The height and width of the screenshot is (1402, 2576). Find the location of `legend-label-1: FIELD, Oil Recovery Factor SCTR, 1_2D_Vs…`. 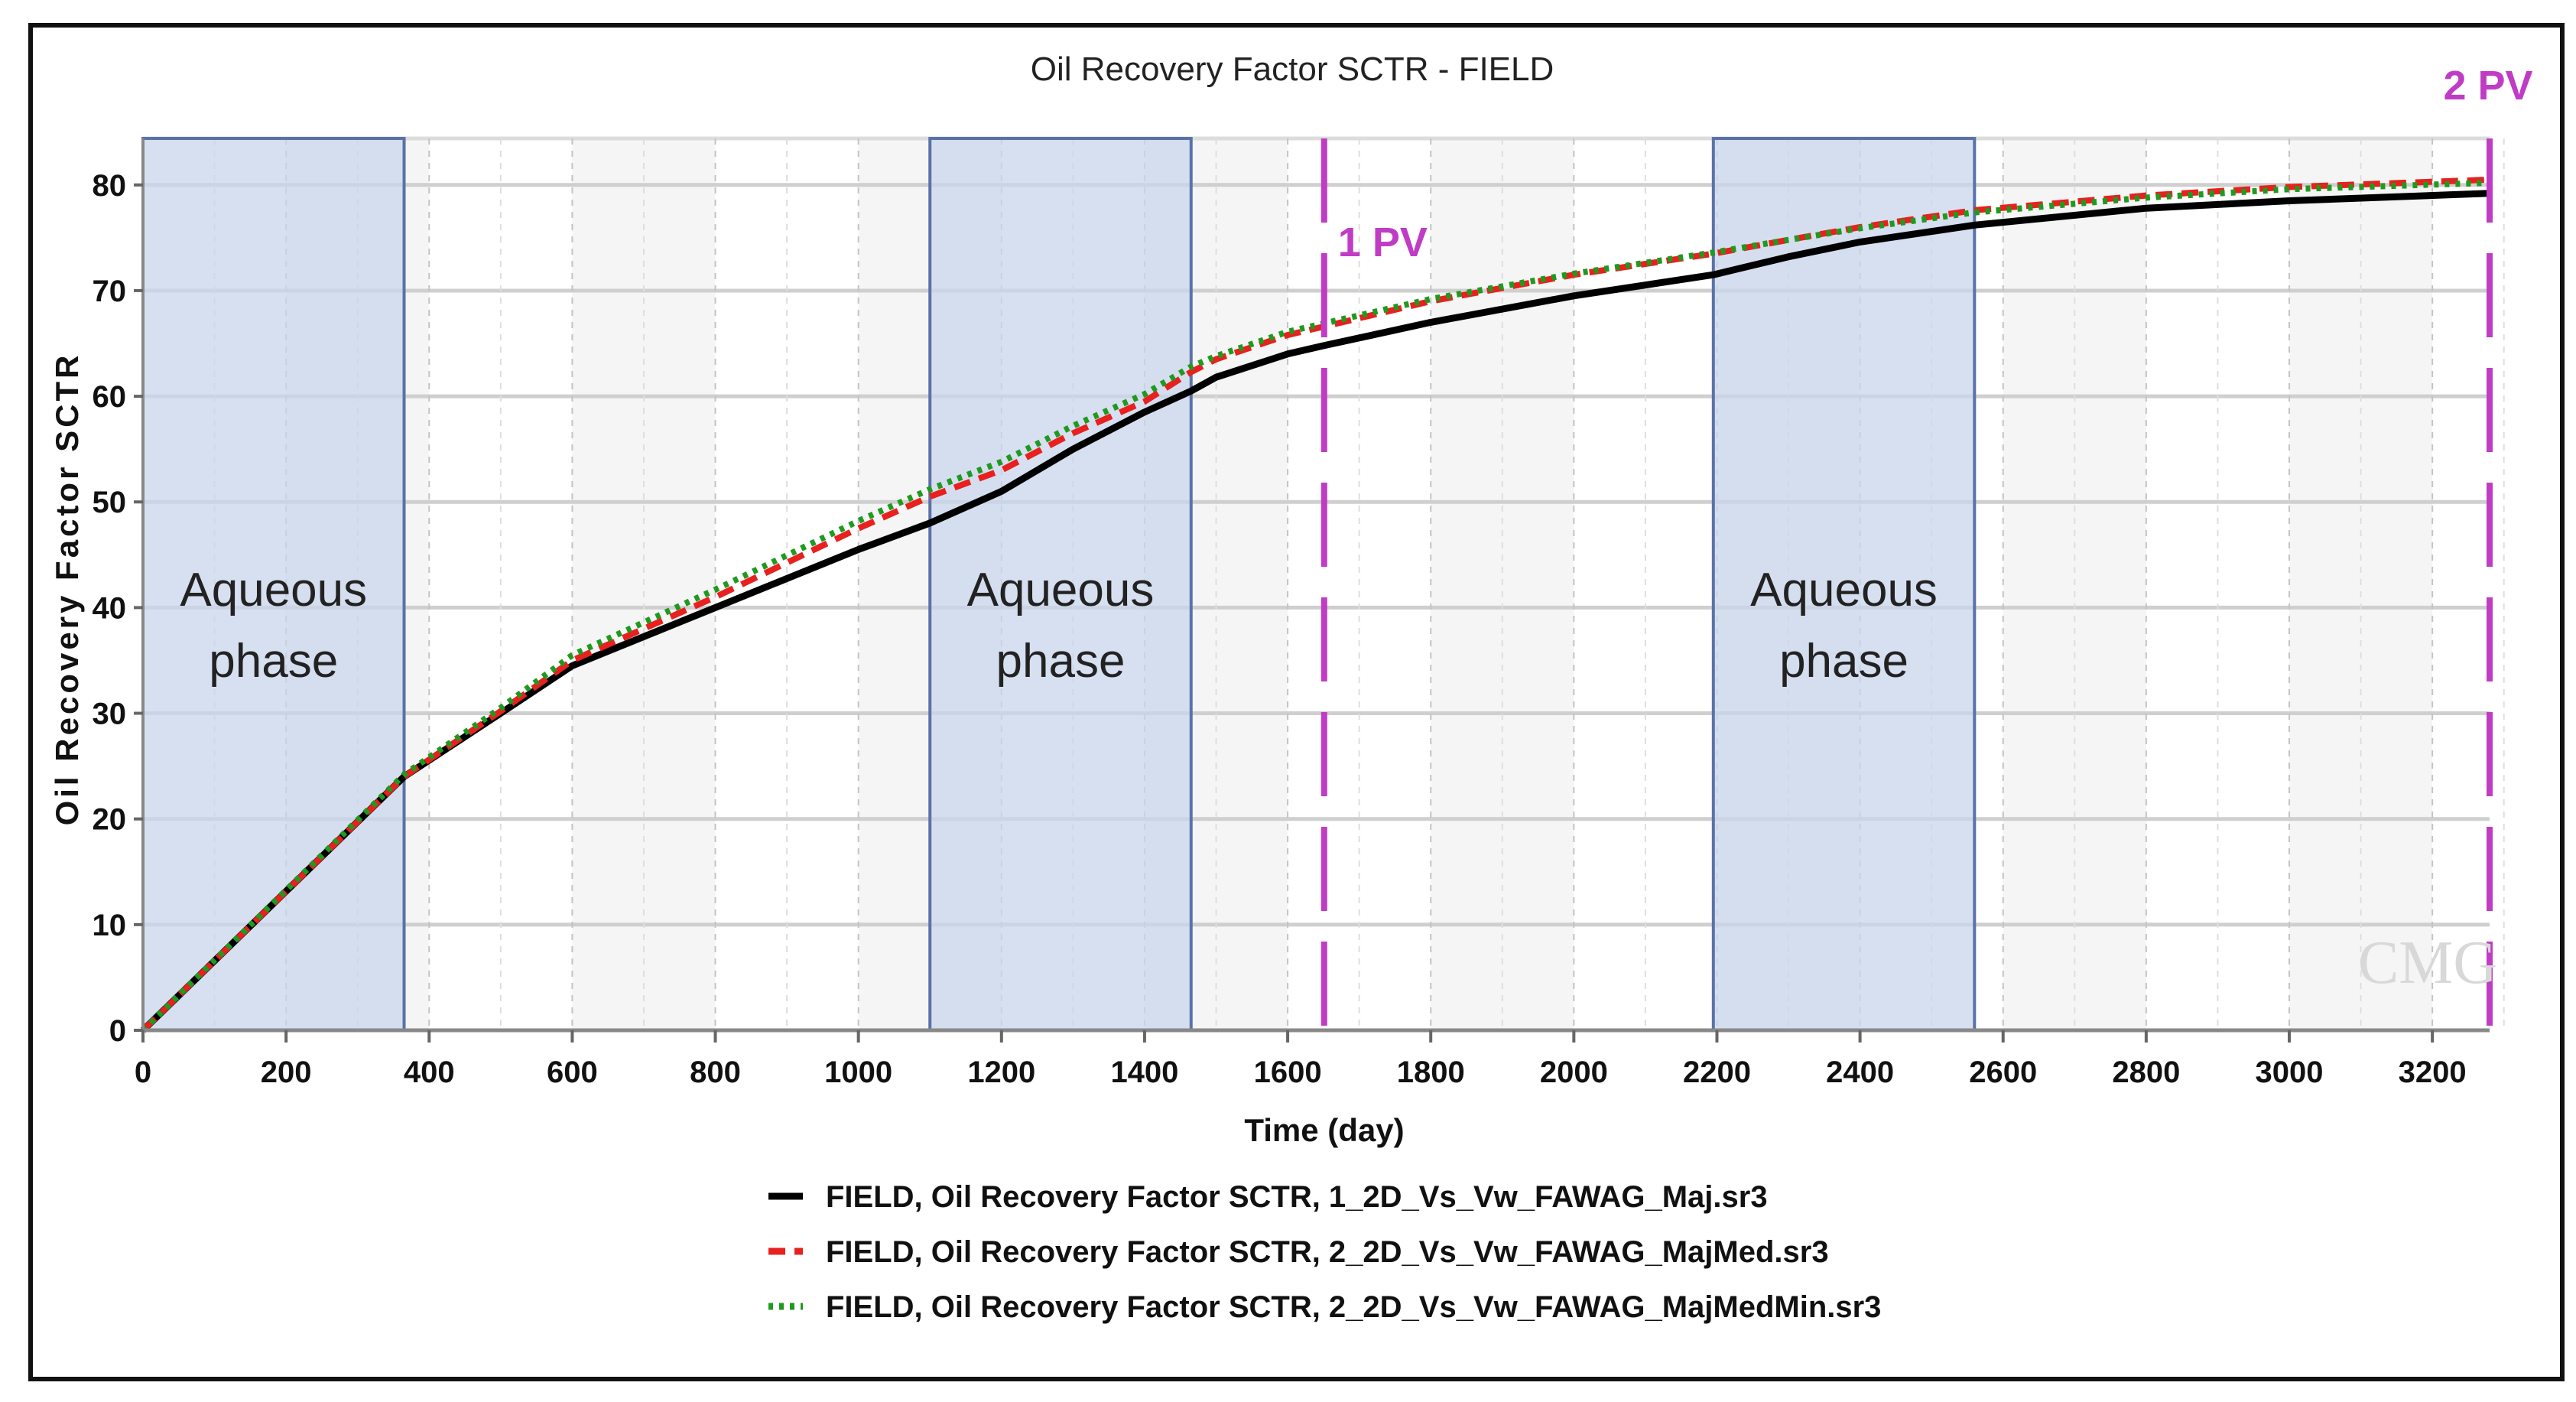

legend-label-1: FIELD, Oil Recovery Factor SCTR, 1_2D_Vs… is located at coordinates (1297, 1197).